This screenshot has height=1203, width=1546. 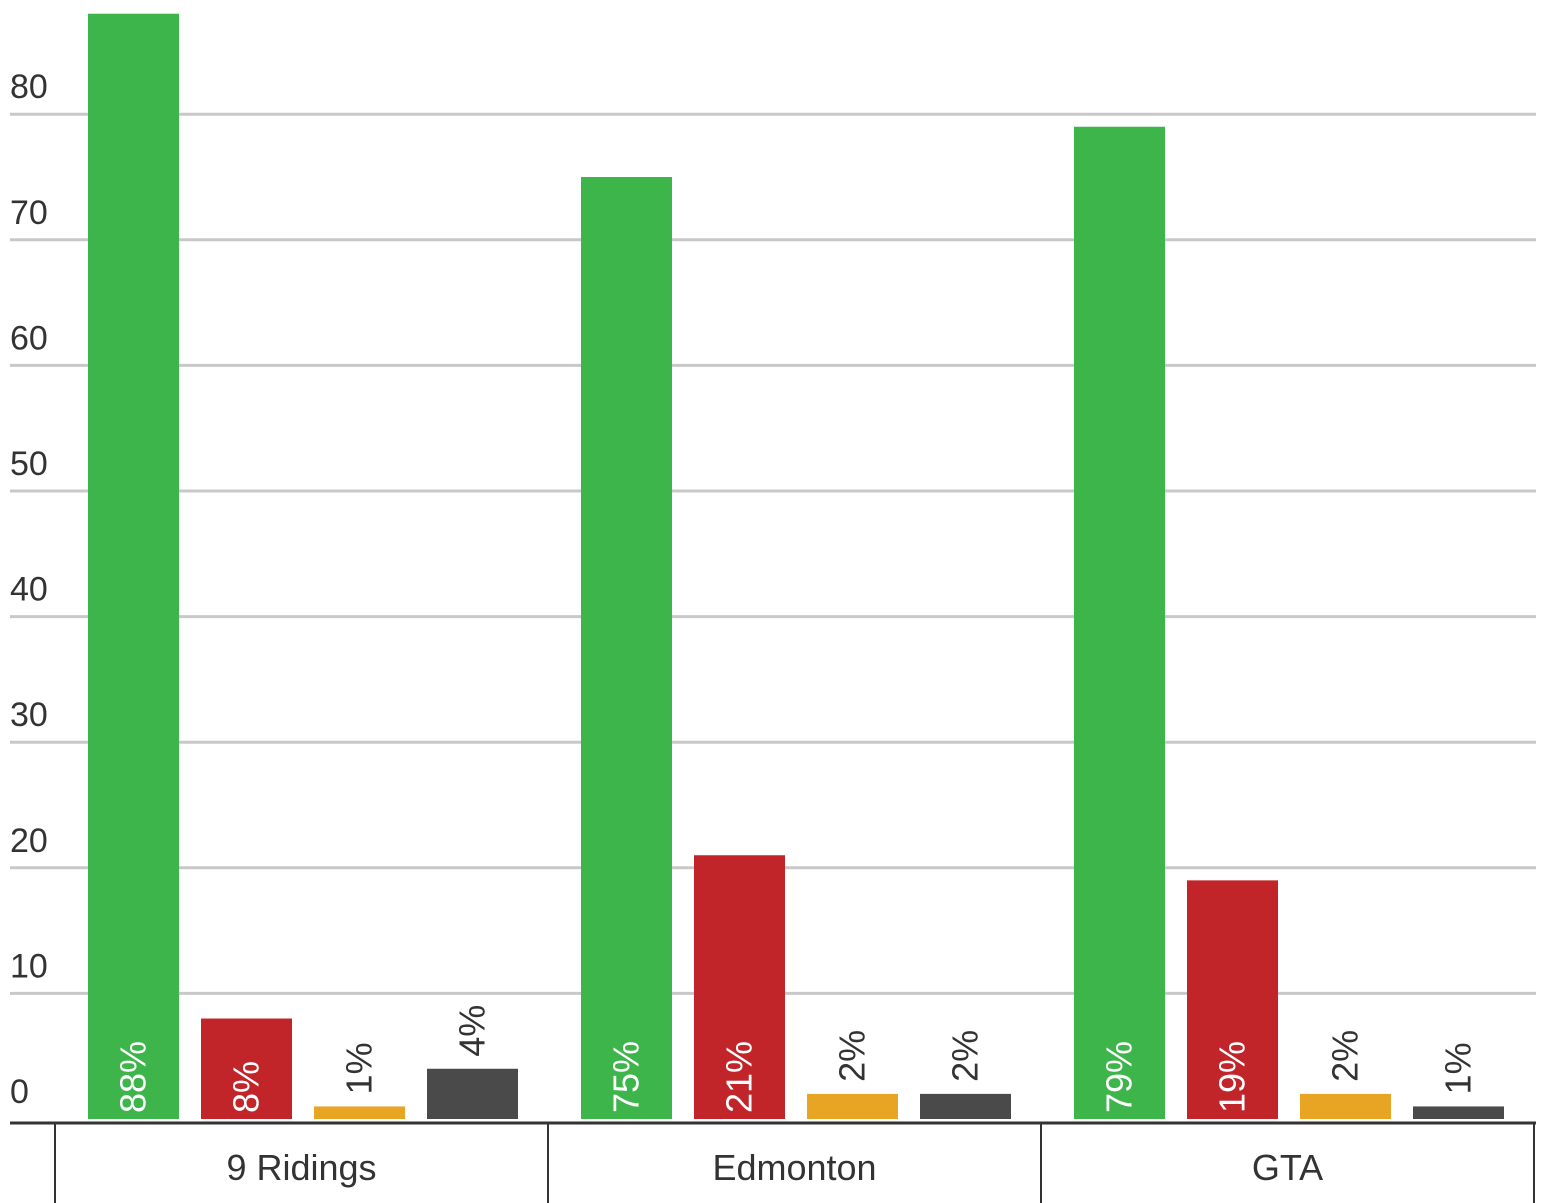 I want to click on x-category-label: 9 Ridings, so click(x=301, y=1167).